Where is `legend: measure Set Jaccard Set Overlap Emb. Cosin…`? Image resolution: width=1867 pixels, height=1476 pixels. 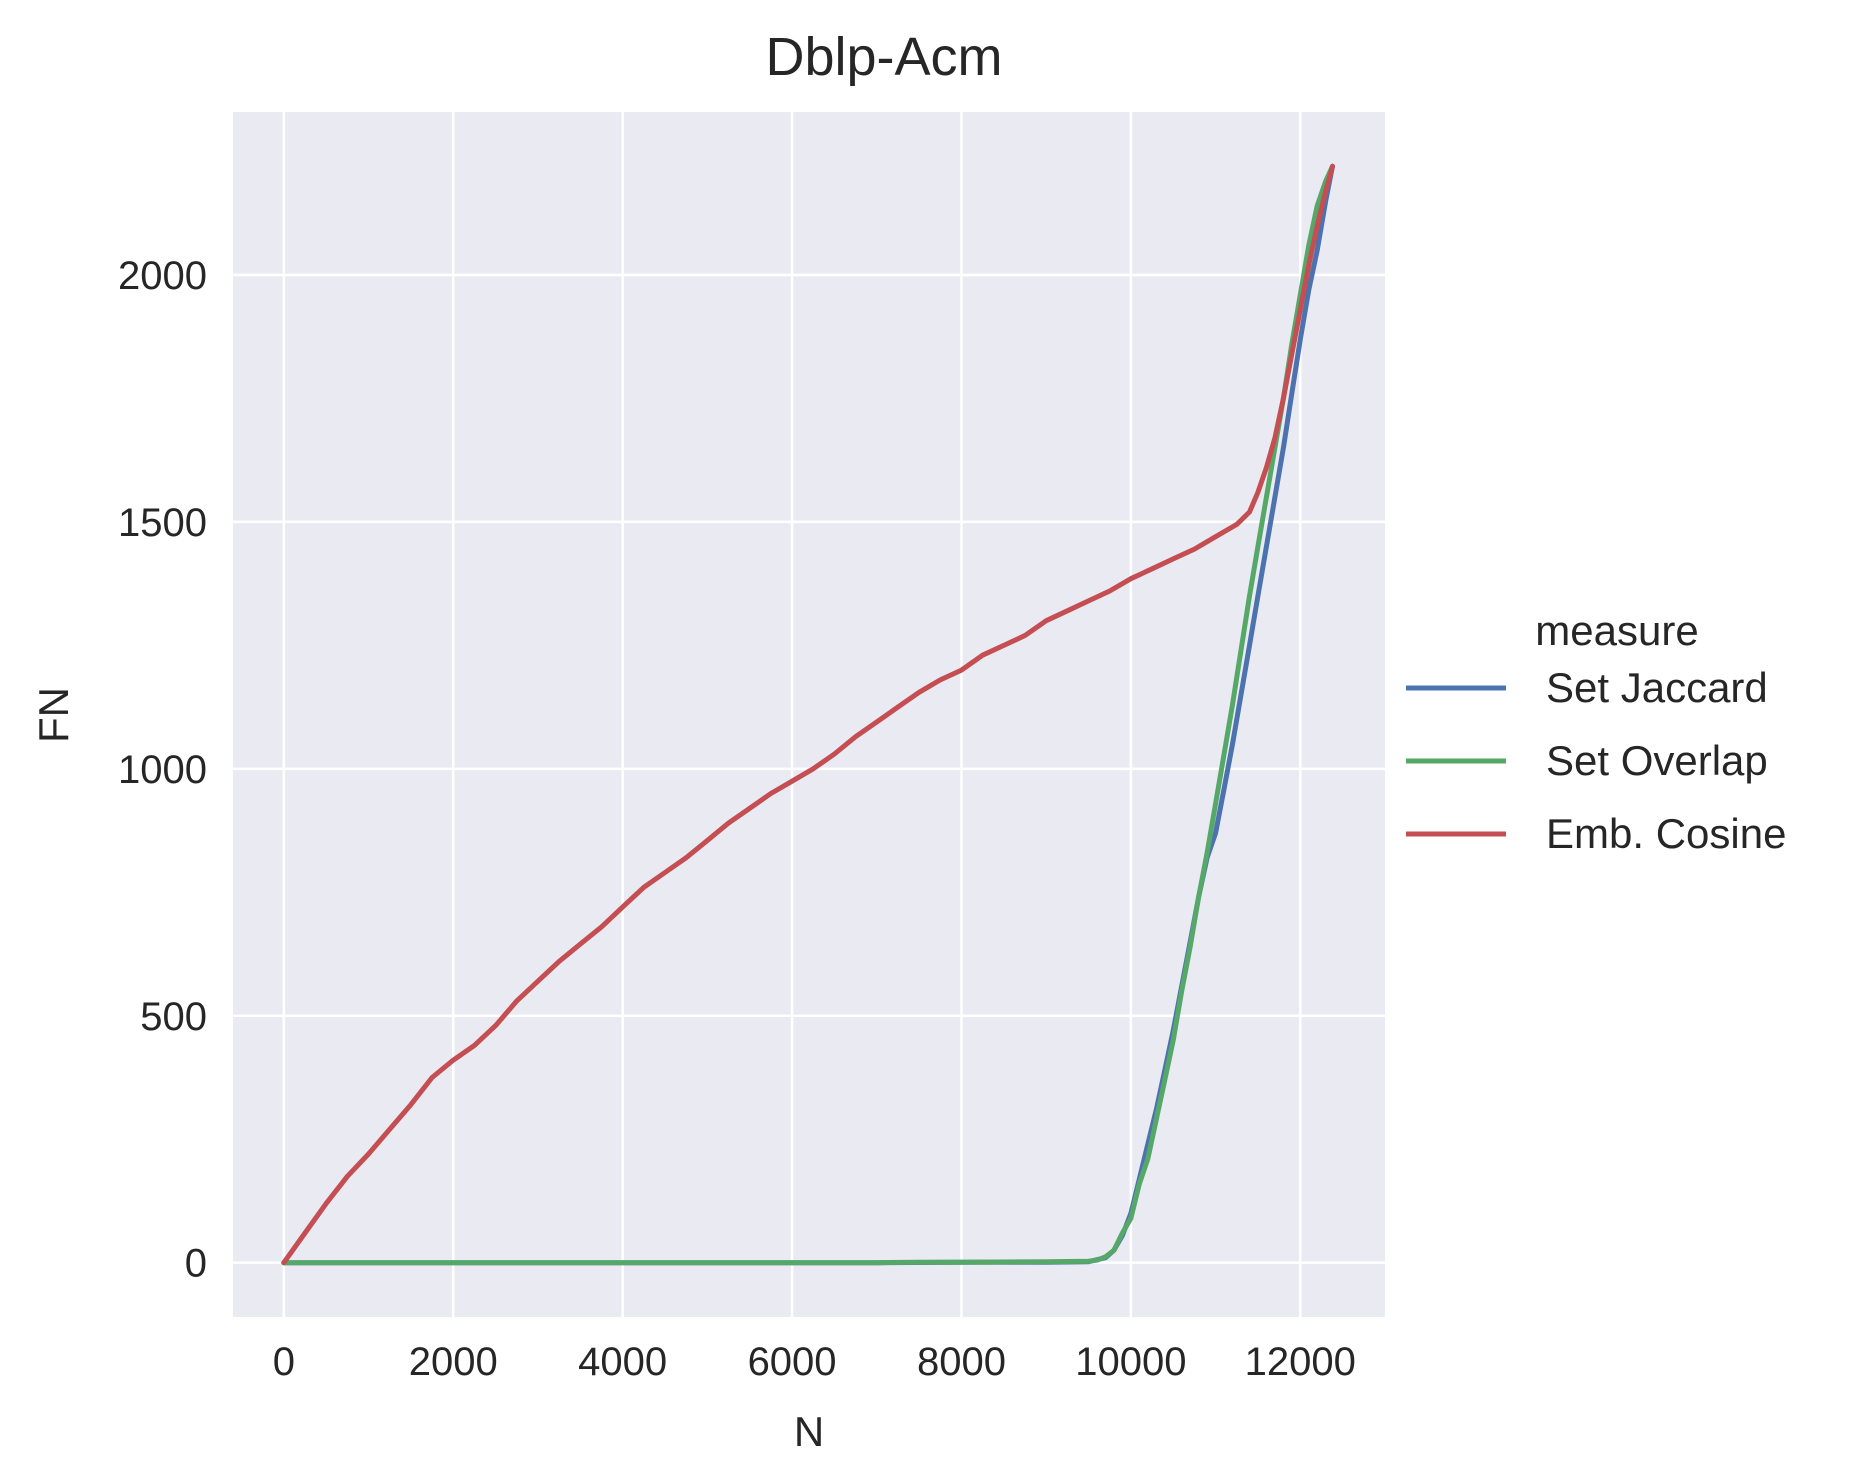
legend: measure Set Jaccard Set Overlap Emb. Cosin… is located at coordinates (1596, 732).